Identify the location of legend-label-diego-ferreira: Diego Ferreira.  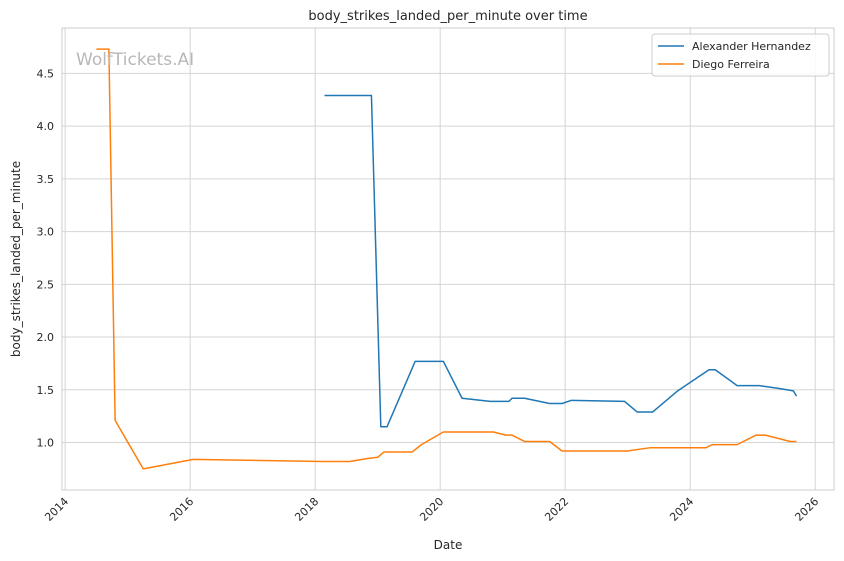
(731, 64).